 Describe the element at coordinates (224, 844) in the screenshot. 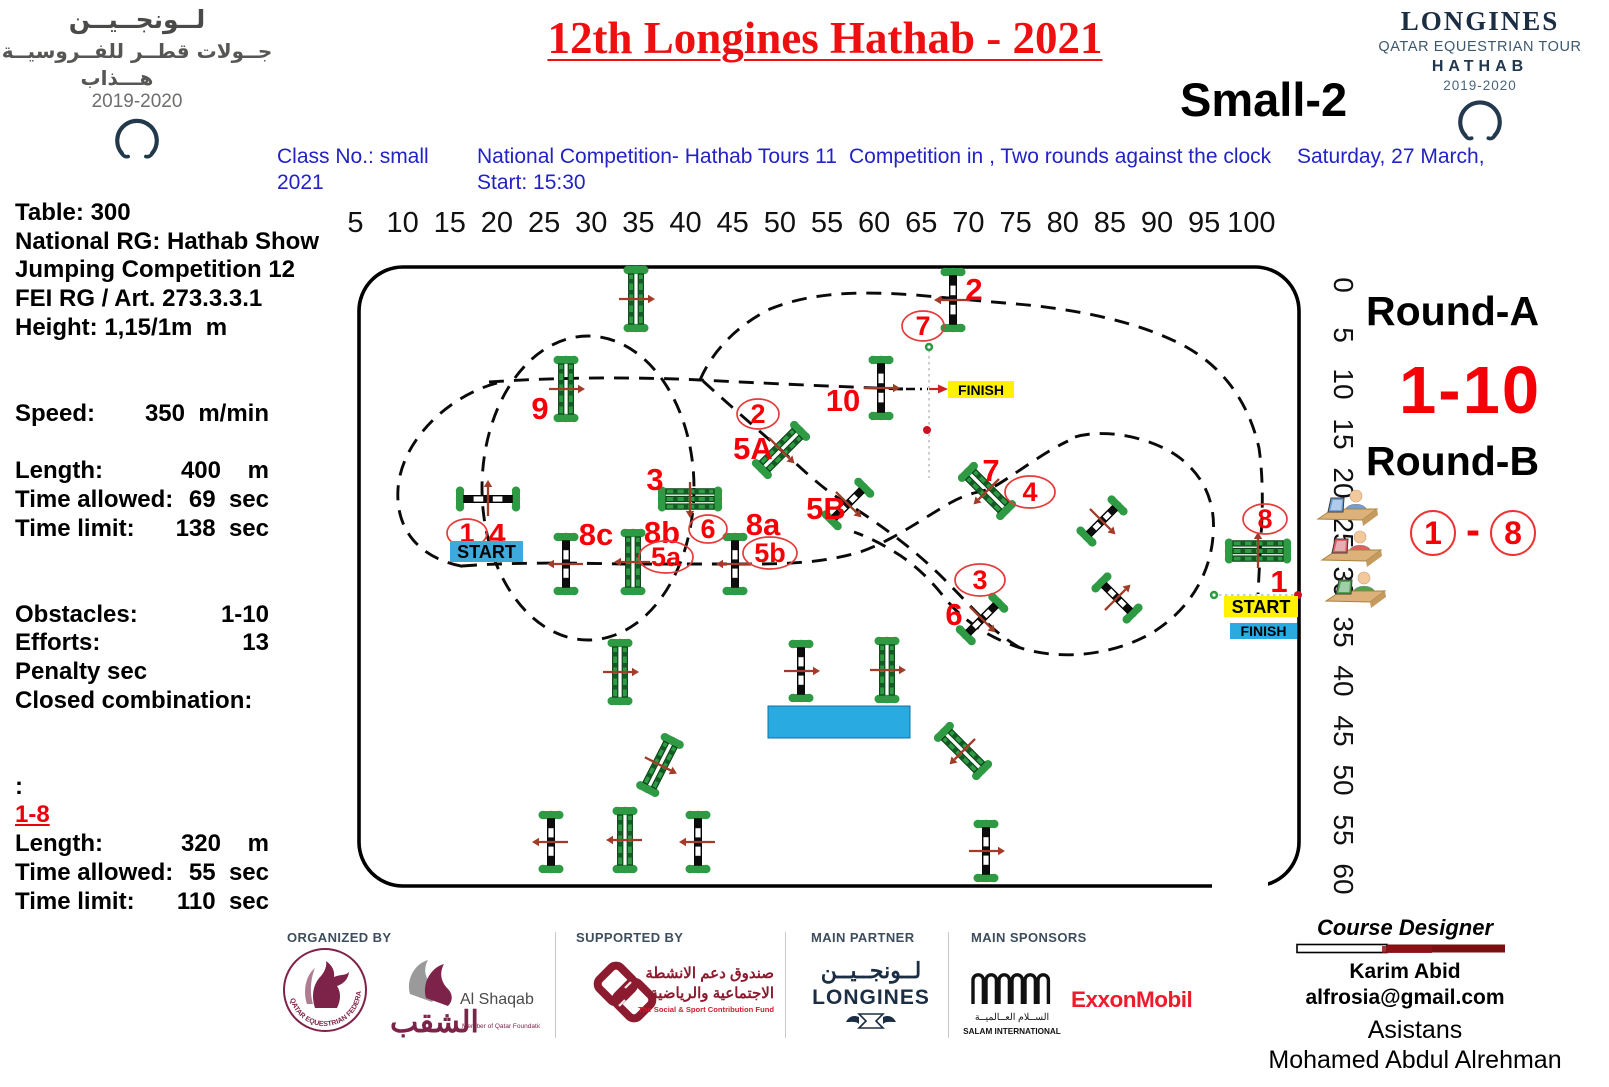

I see `info-row-value: 320 m` at that location.